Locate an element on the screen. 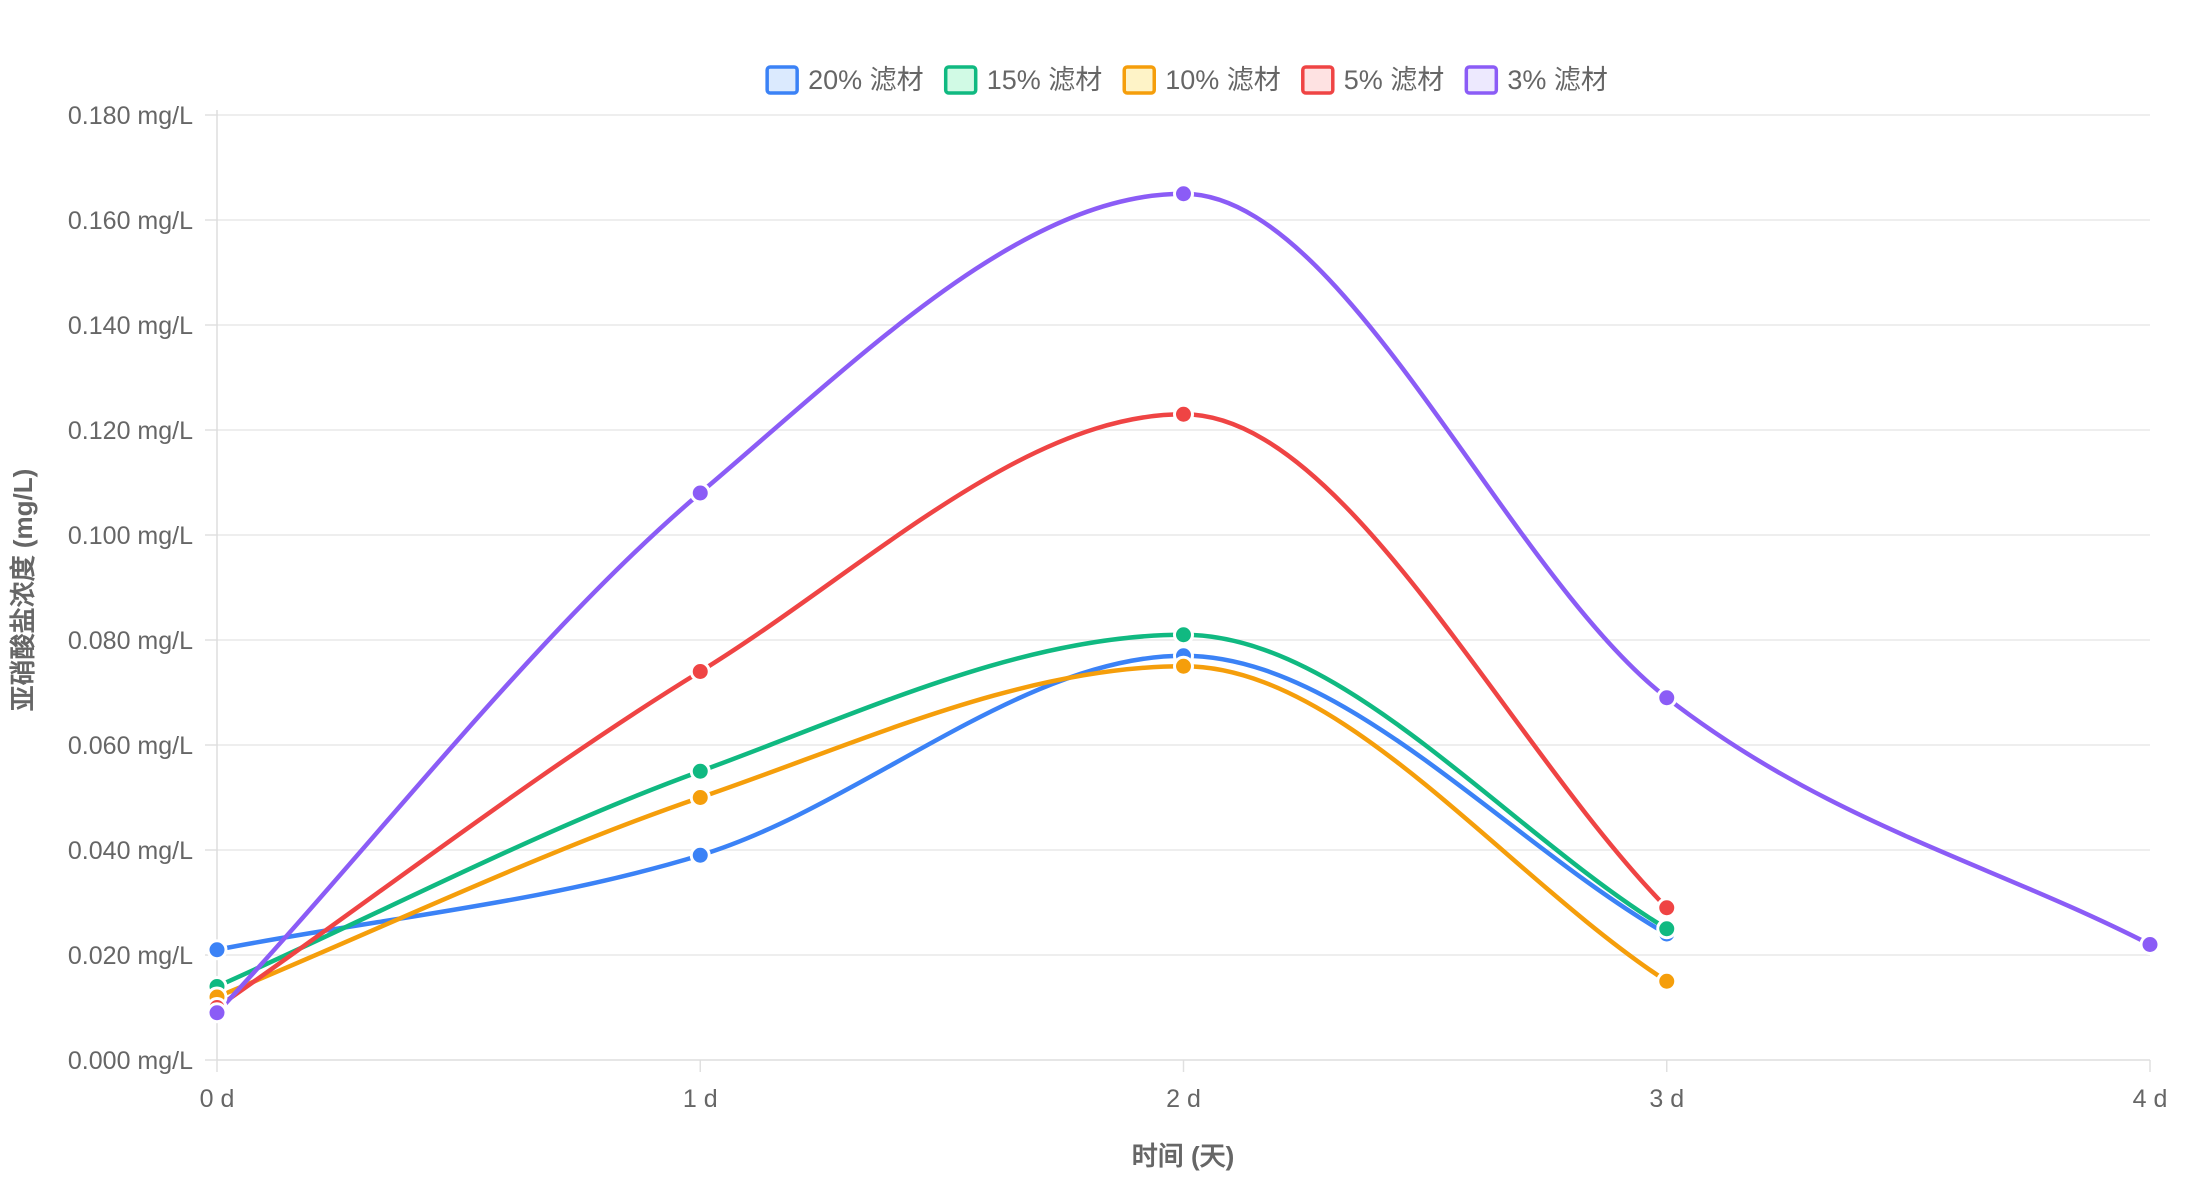 This screenshot has height=1180, width=2192. legend-label: 10% 滤材 is located at coordinates (1223, 80).